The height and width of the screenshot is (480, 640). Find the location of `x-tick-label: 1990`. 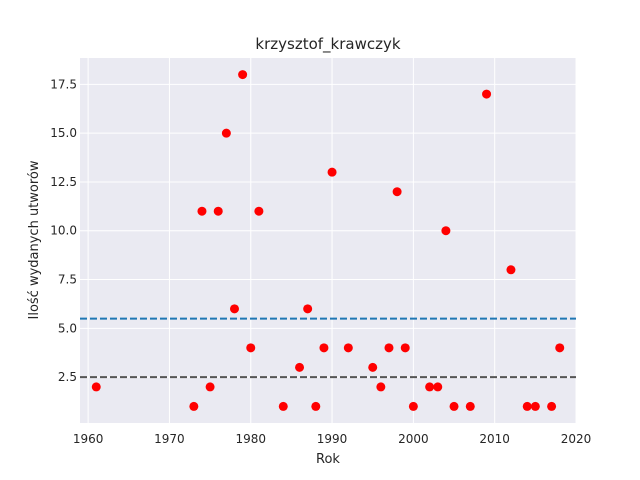

x-tick-label: 1990 is located at coordinates (332, 439).